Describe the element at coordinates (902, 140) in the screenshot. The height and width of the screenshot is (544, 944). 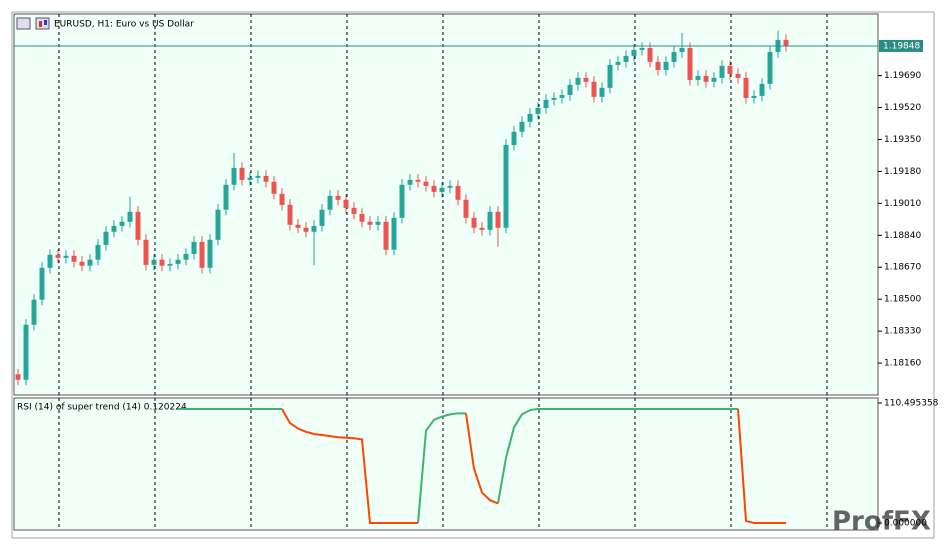
I see `y-tick-label: 1.19350` at that location.